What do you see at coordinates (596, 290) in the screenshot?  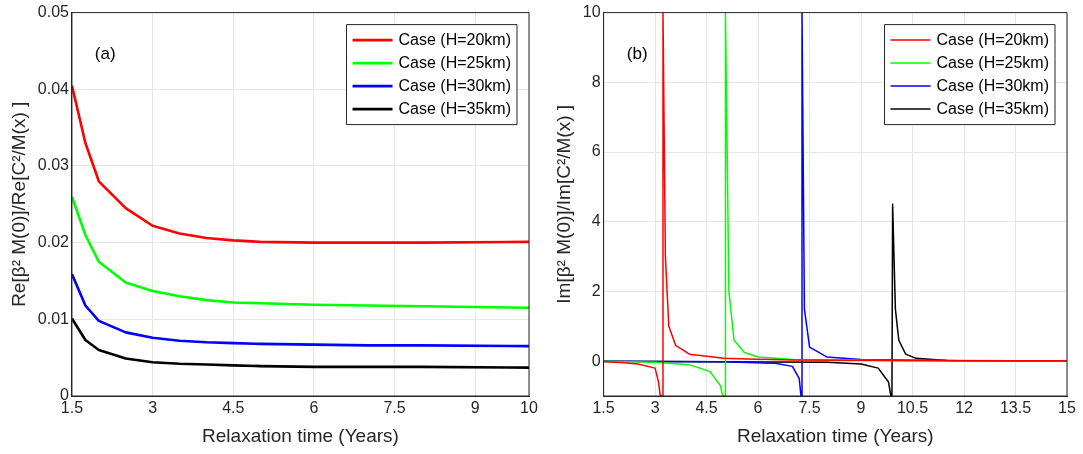 I see `y-tick-label: 2` at bounding box center [596, 290].